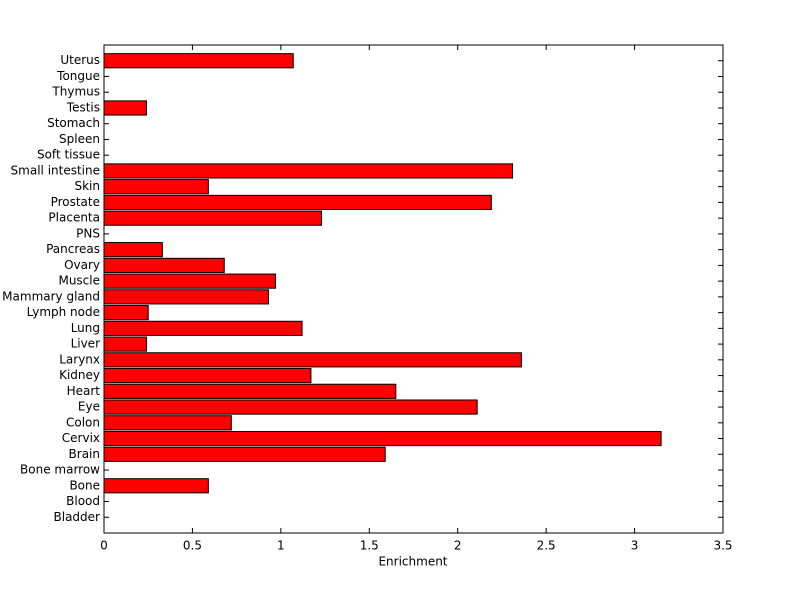  I want to click on y-tick-label: Lymph node, so click(63, 312).